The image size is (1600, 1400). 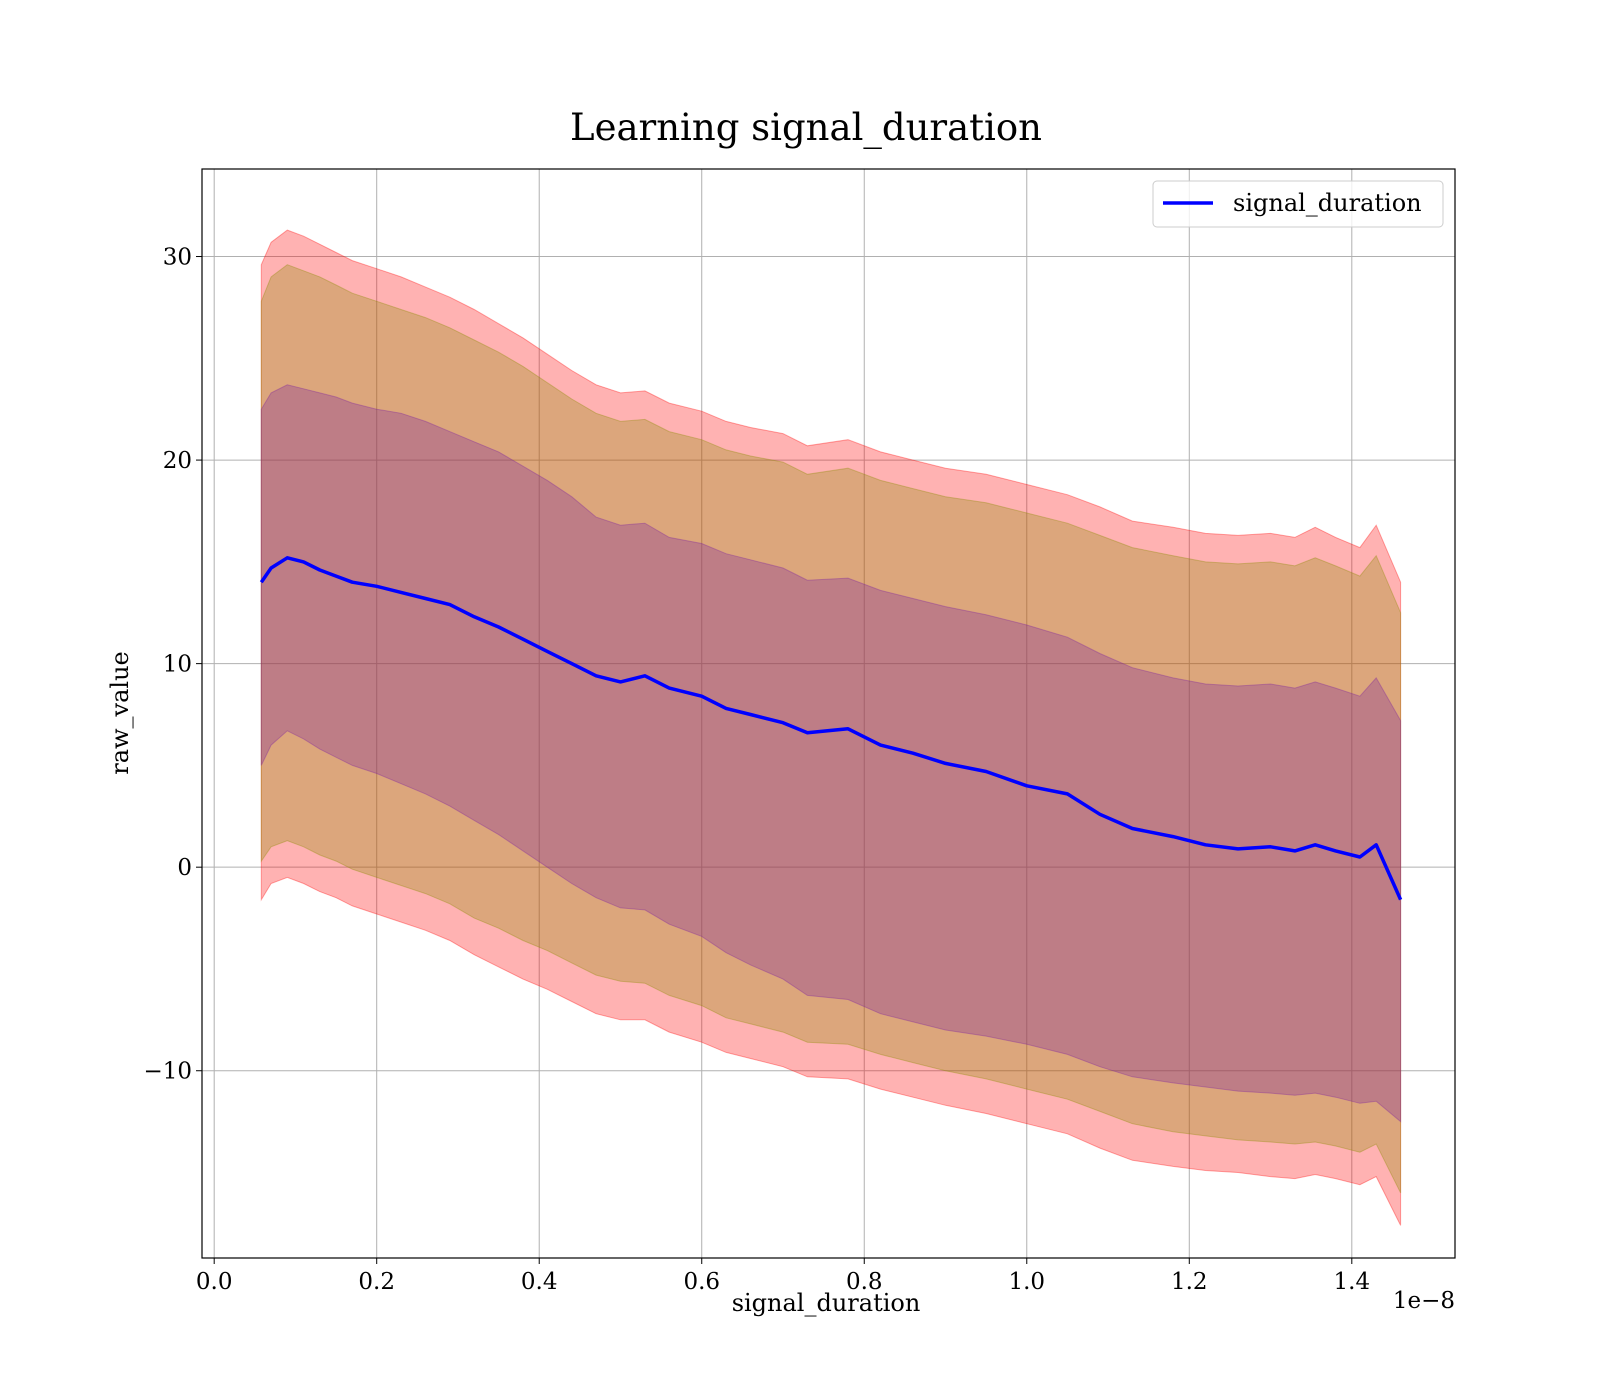 What do you see at coordinates (184, 868) in the screenshot?
I see `y-tick-label: 0` at bounding box center [184, 868].